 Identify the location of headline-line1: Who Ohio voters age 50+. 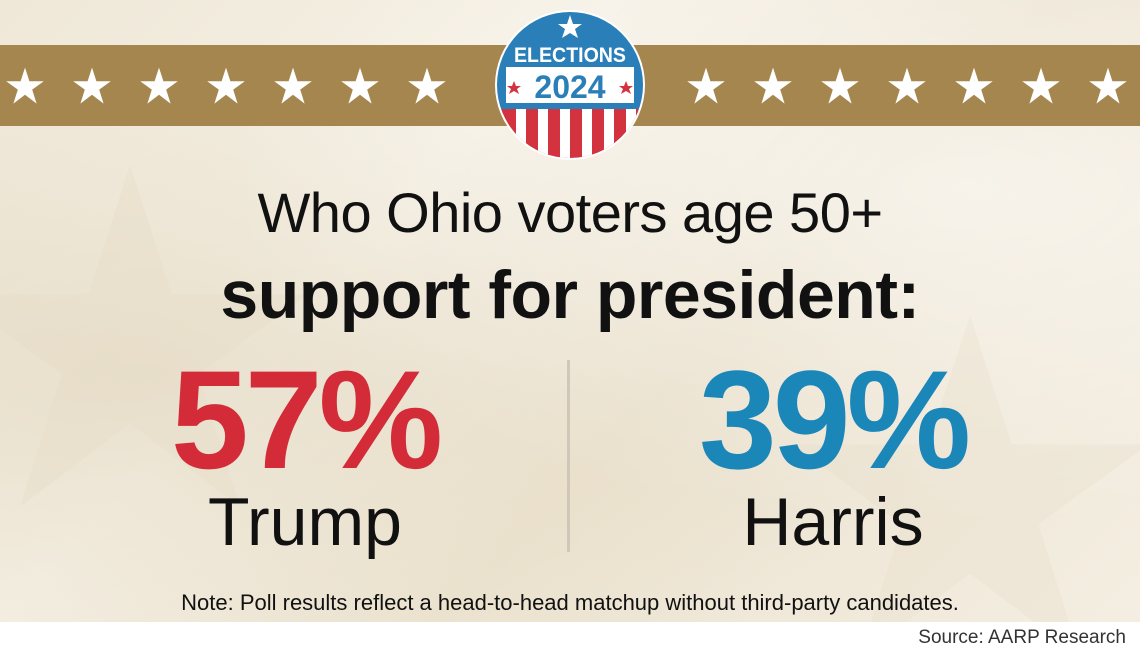
(570, 212).